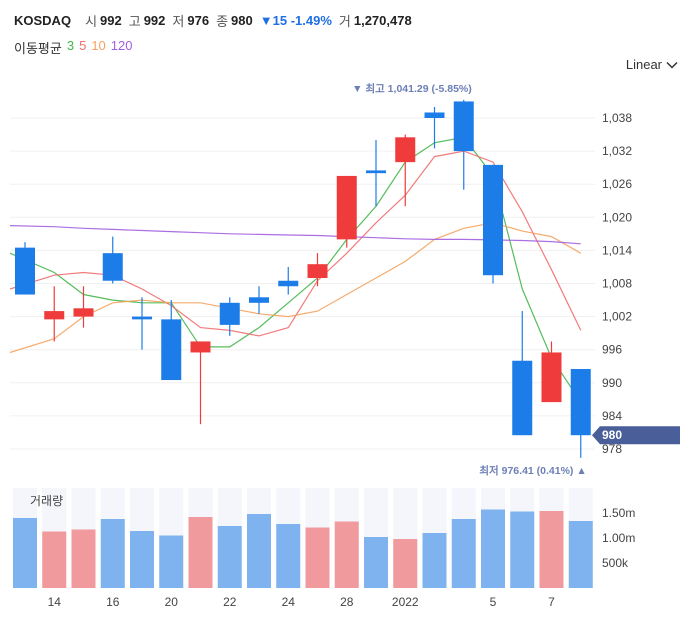  I want to click on high-label: 고, so click(134, 21).